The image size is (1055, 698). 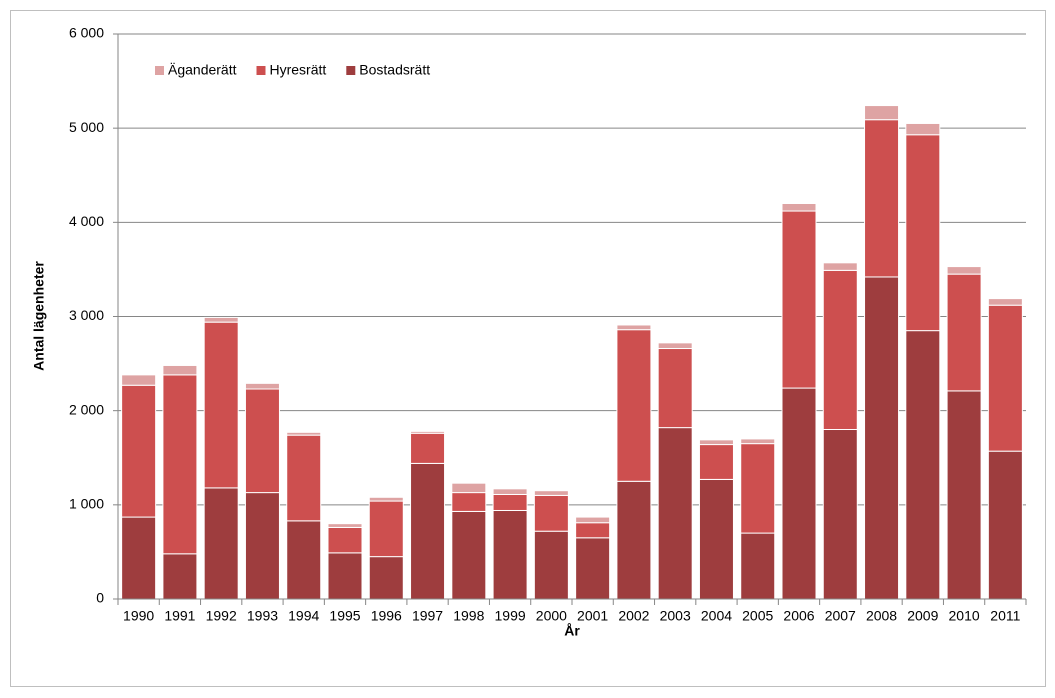 I want to click on x-tick-label: 1997, so click(x=427, y=616).